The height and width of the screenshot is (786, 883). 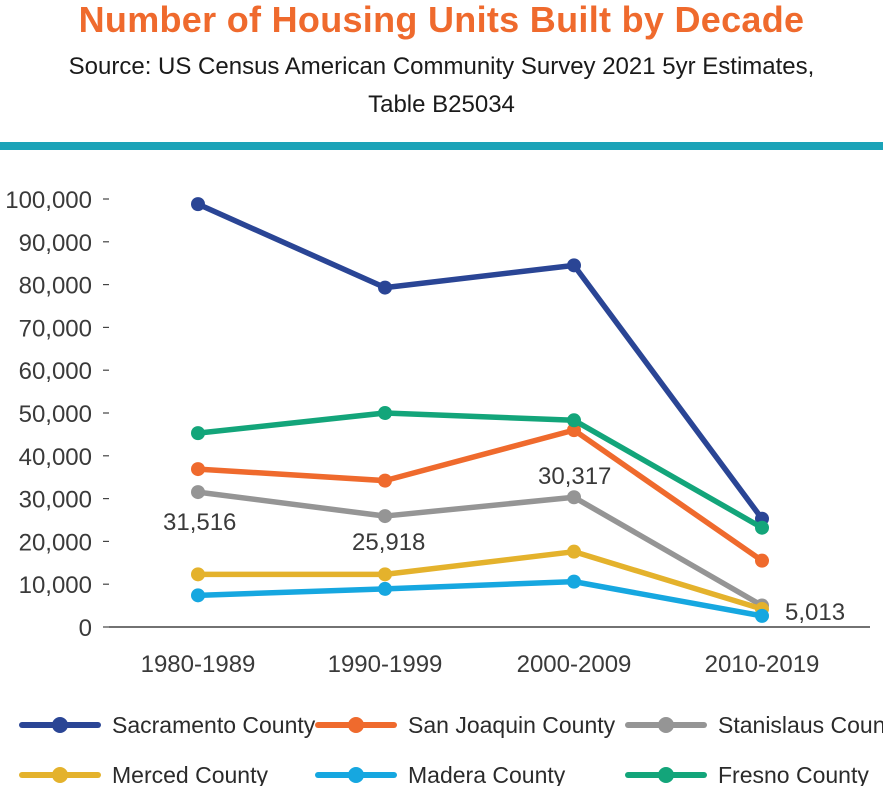 What do you see at coordinates (574, 476) in the screenshot?
I see `data-label-stanislaus-2000: 30,317` at bounding box center [574, 476].